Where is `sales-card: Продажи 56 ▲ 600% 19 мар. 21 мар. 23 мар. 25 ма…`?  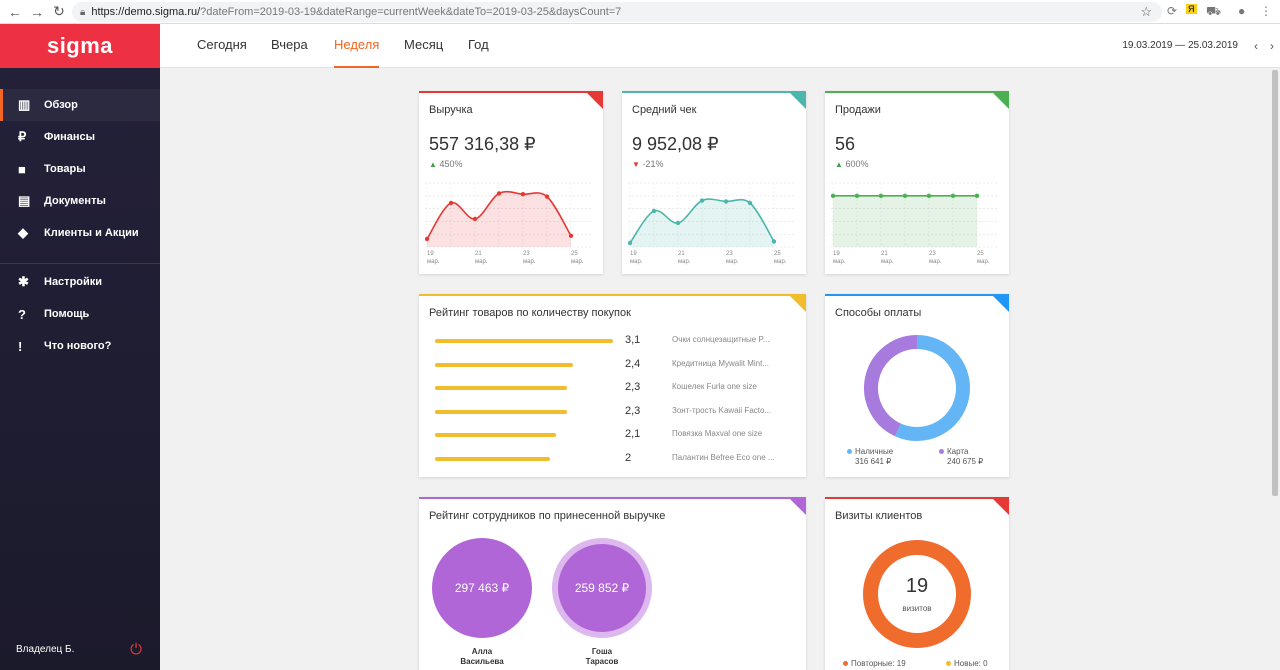 sales-card: Продажи 56 ▲ 600% 19 мар. 21 мар. 23 мар. 25 ма… is located at coordinates (917, 182).